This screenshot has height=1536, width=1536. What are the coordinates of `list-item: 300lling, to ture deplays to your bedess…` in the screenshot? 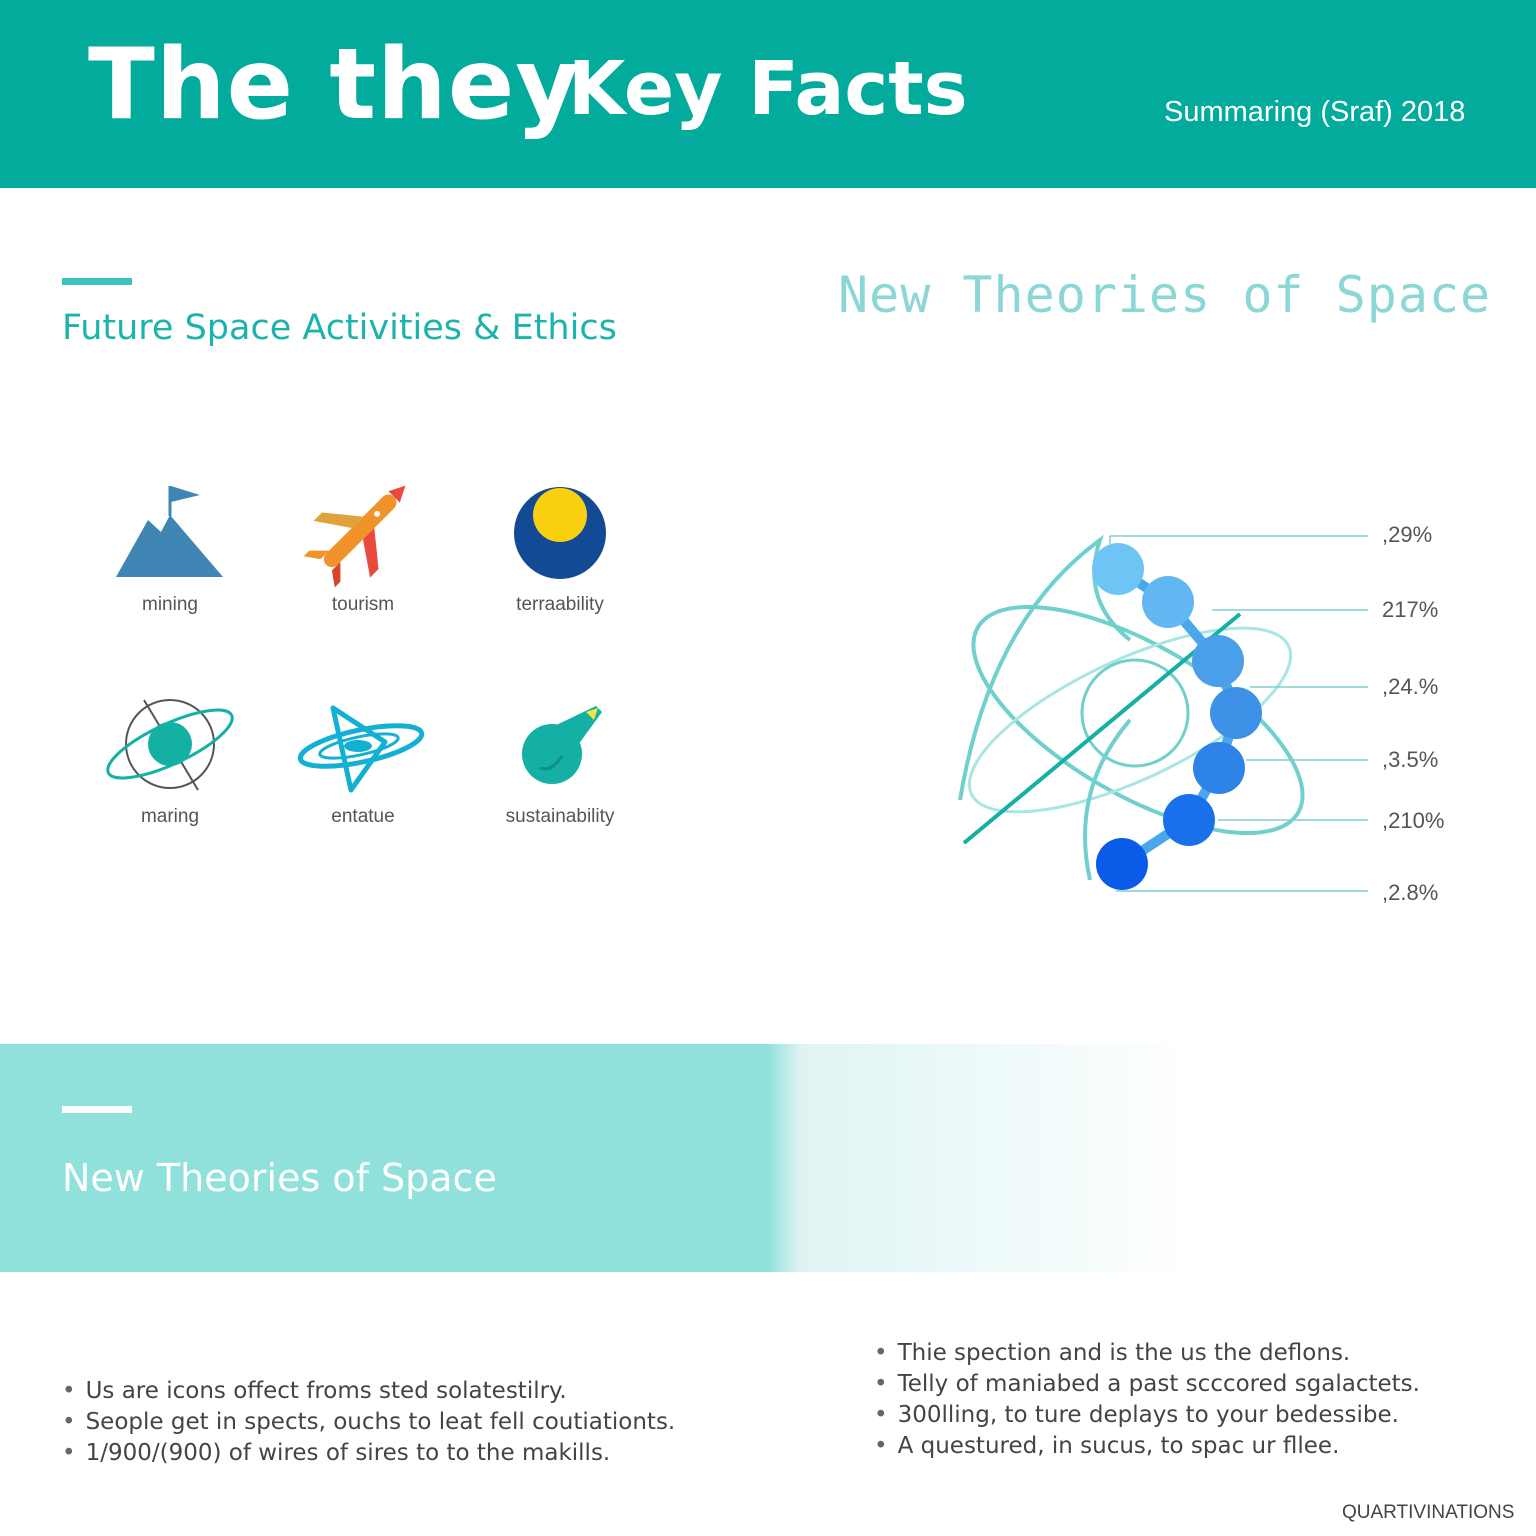 It's located at (1147, 1415).